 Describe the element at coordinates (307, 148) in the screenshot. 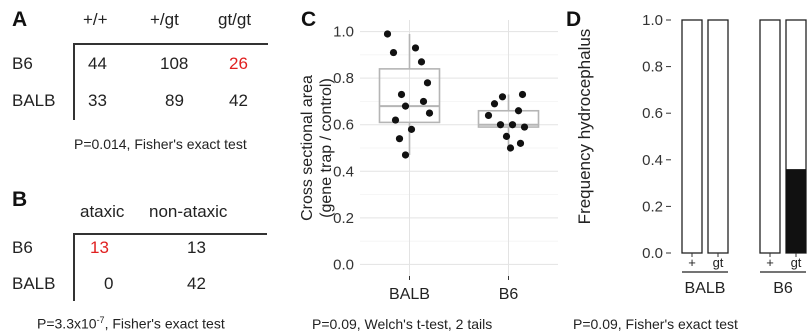

I see `y-axis-label-line: Cross sectional area` at that location.